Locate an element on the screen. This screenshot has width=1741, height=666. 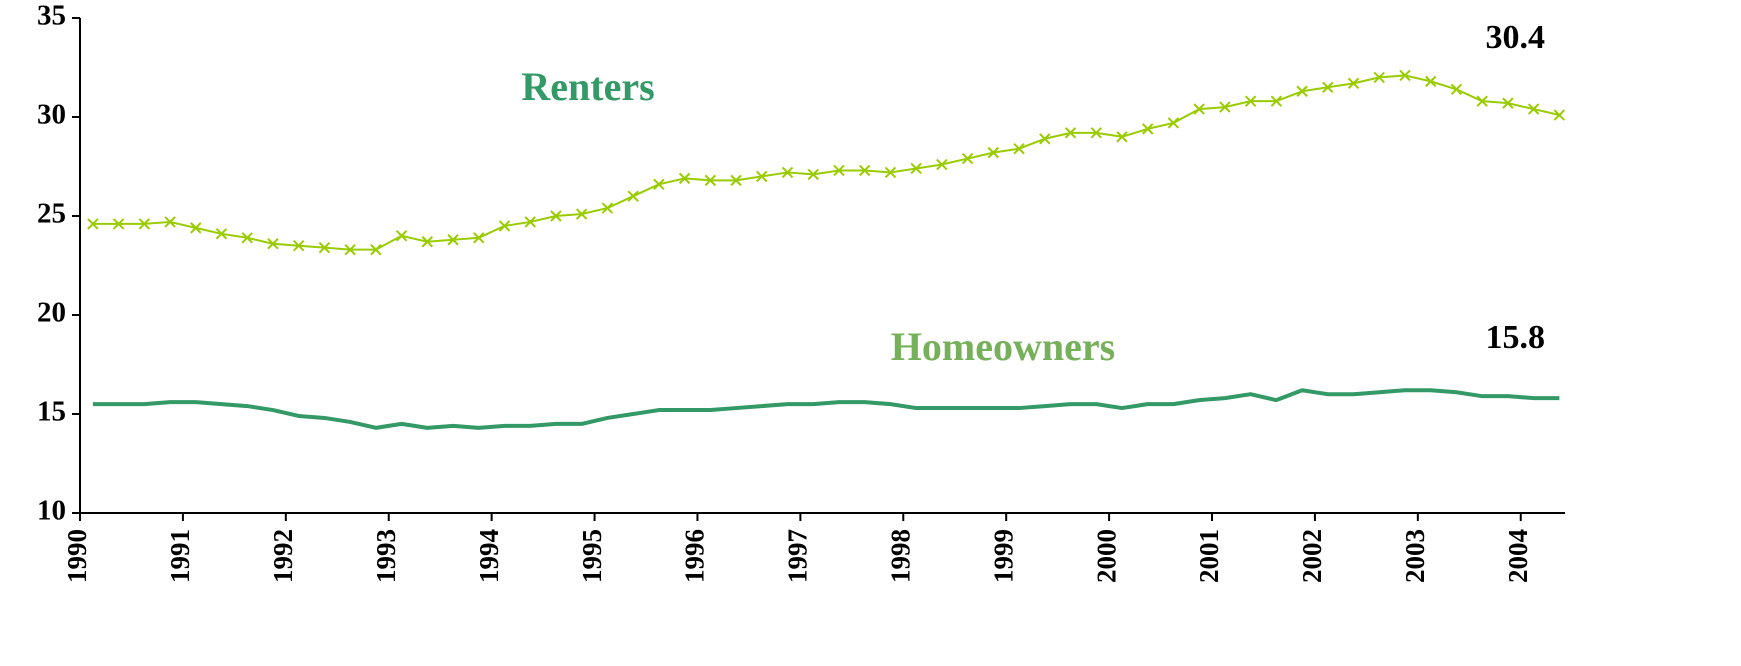
y-tick-label: 30 is located at coordinates (51, 115).